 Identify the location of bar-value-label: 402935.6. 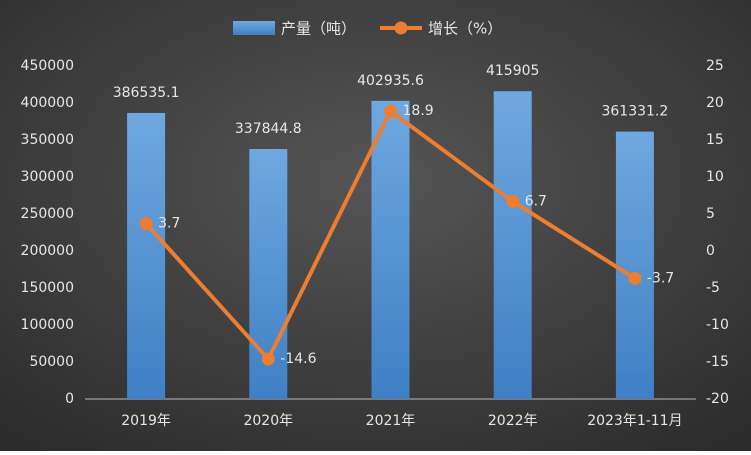
(390, 81).